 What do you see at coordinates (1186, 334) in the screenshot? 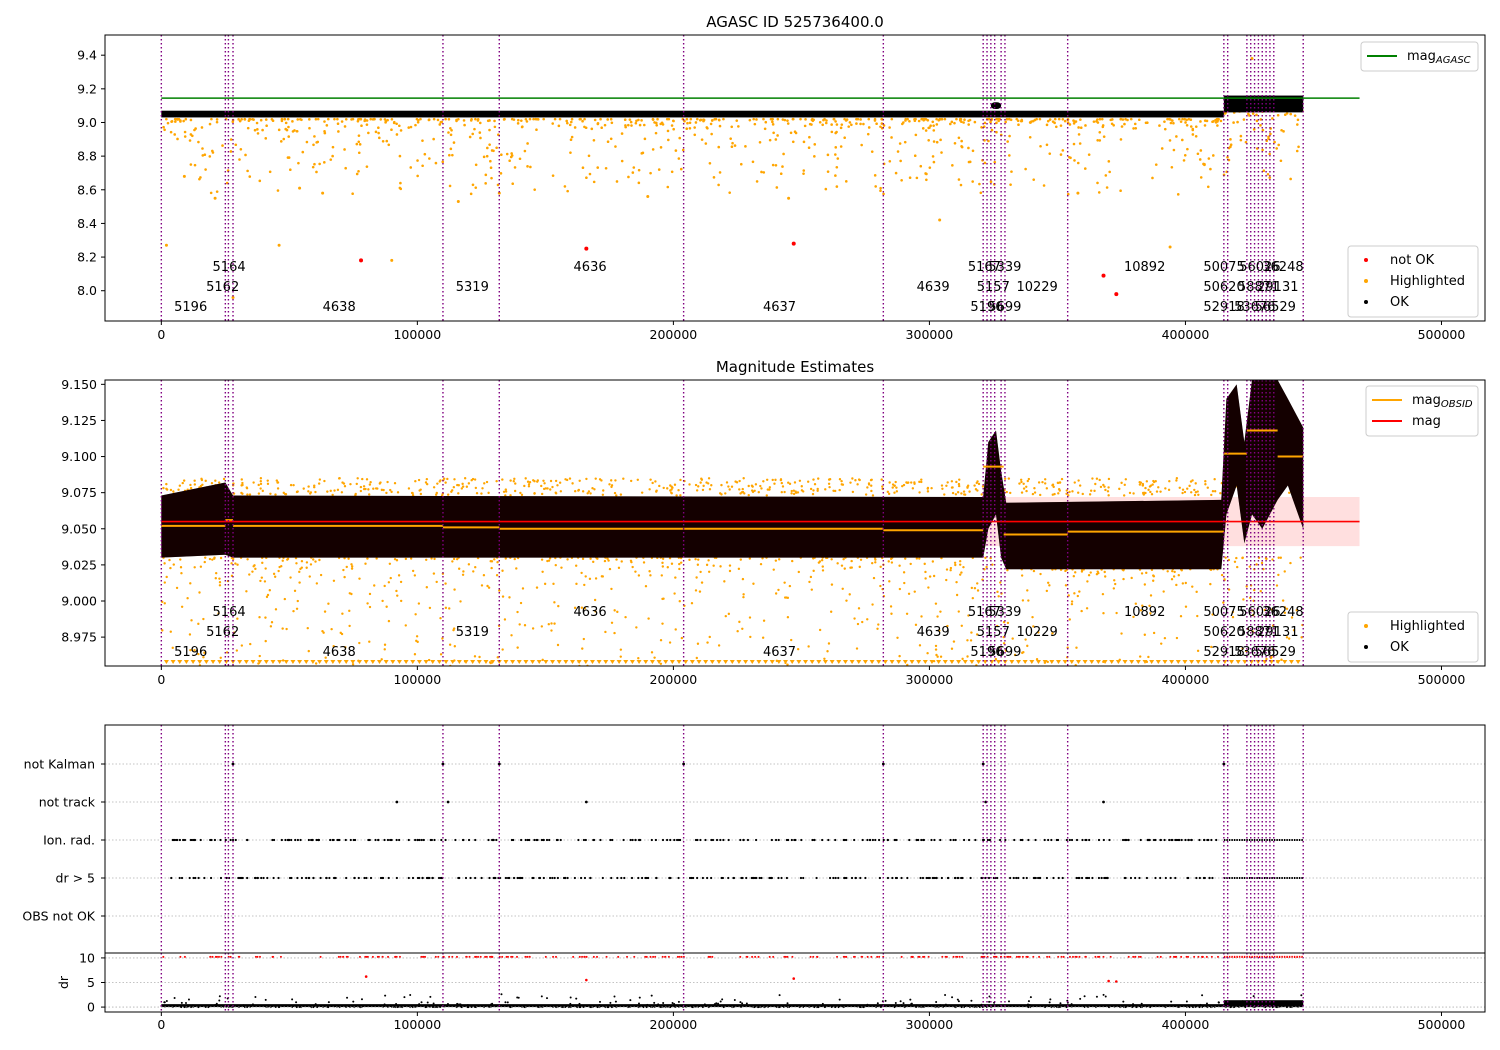
I see `top-xtick-label: 400000` at bounding box center [1186, 334].